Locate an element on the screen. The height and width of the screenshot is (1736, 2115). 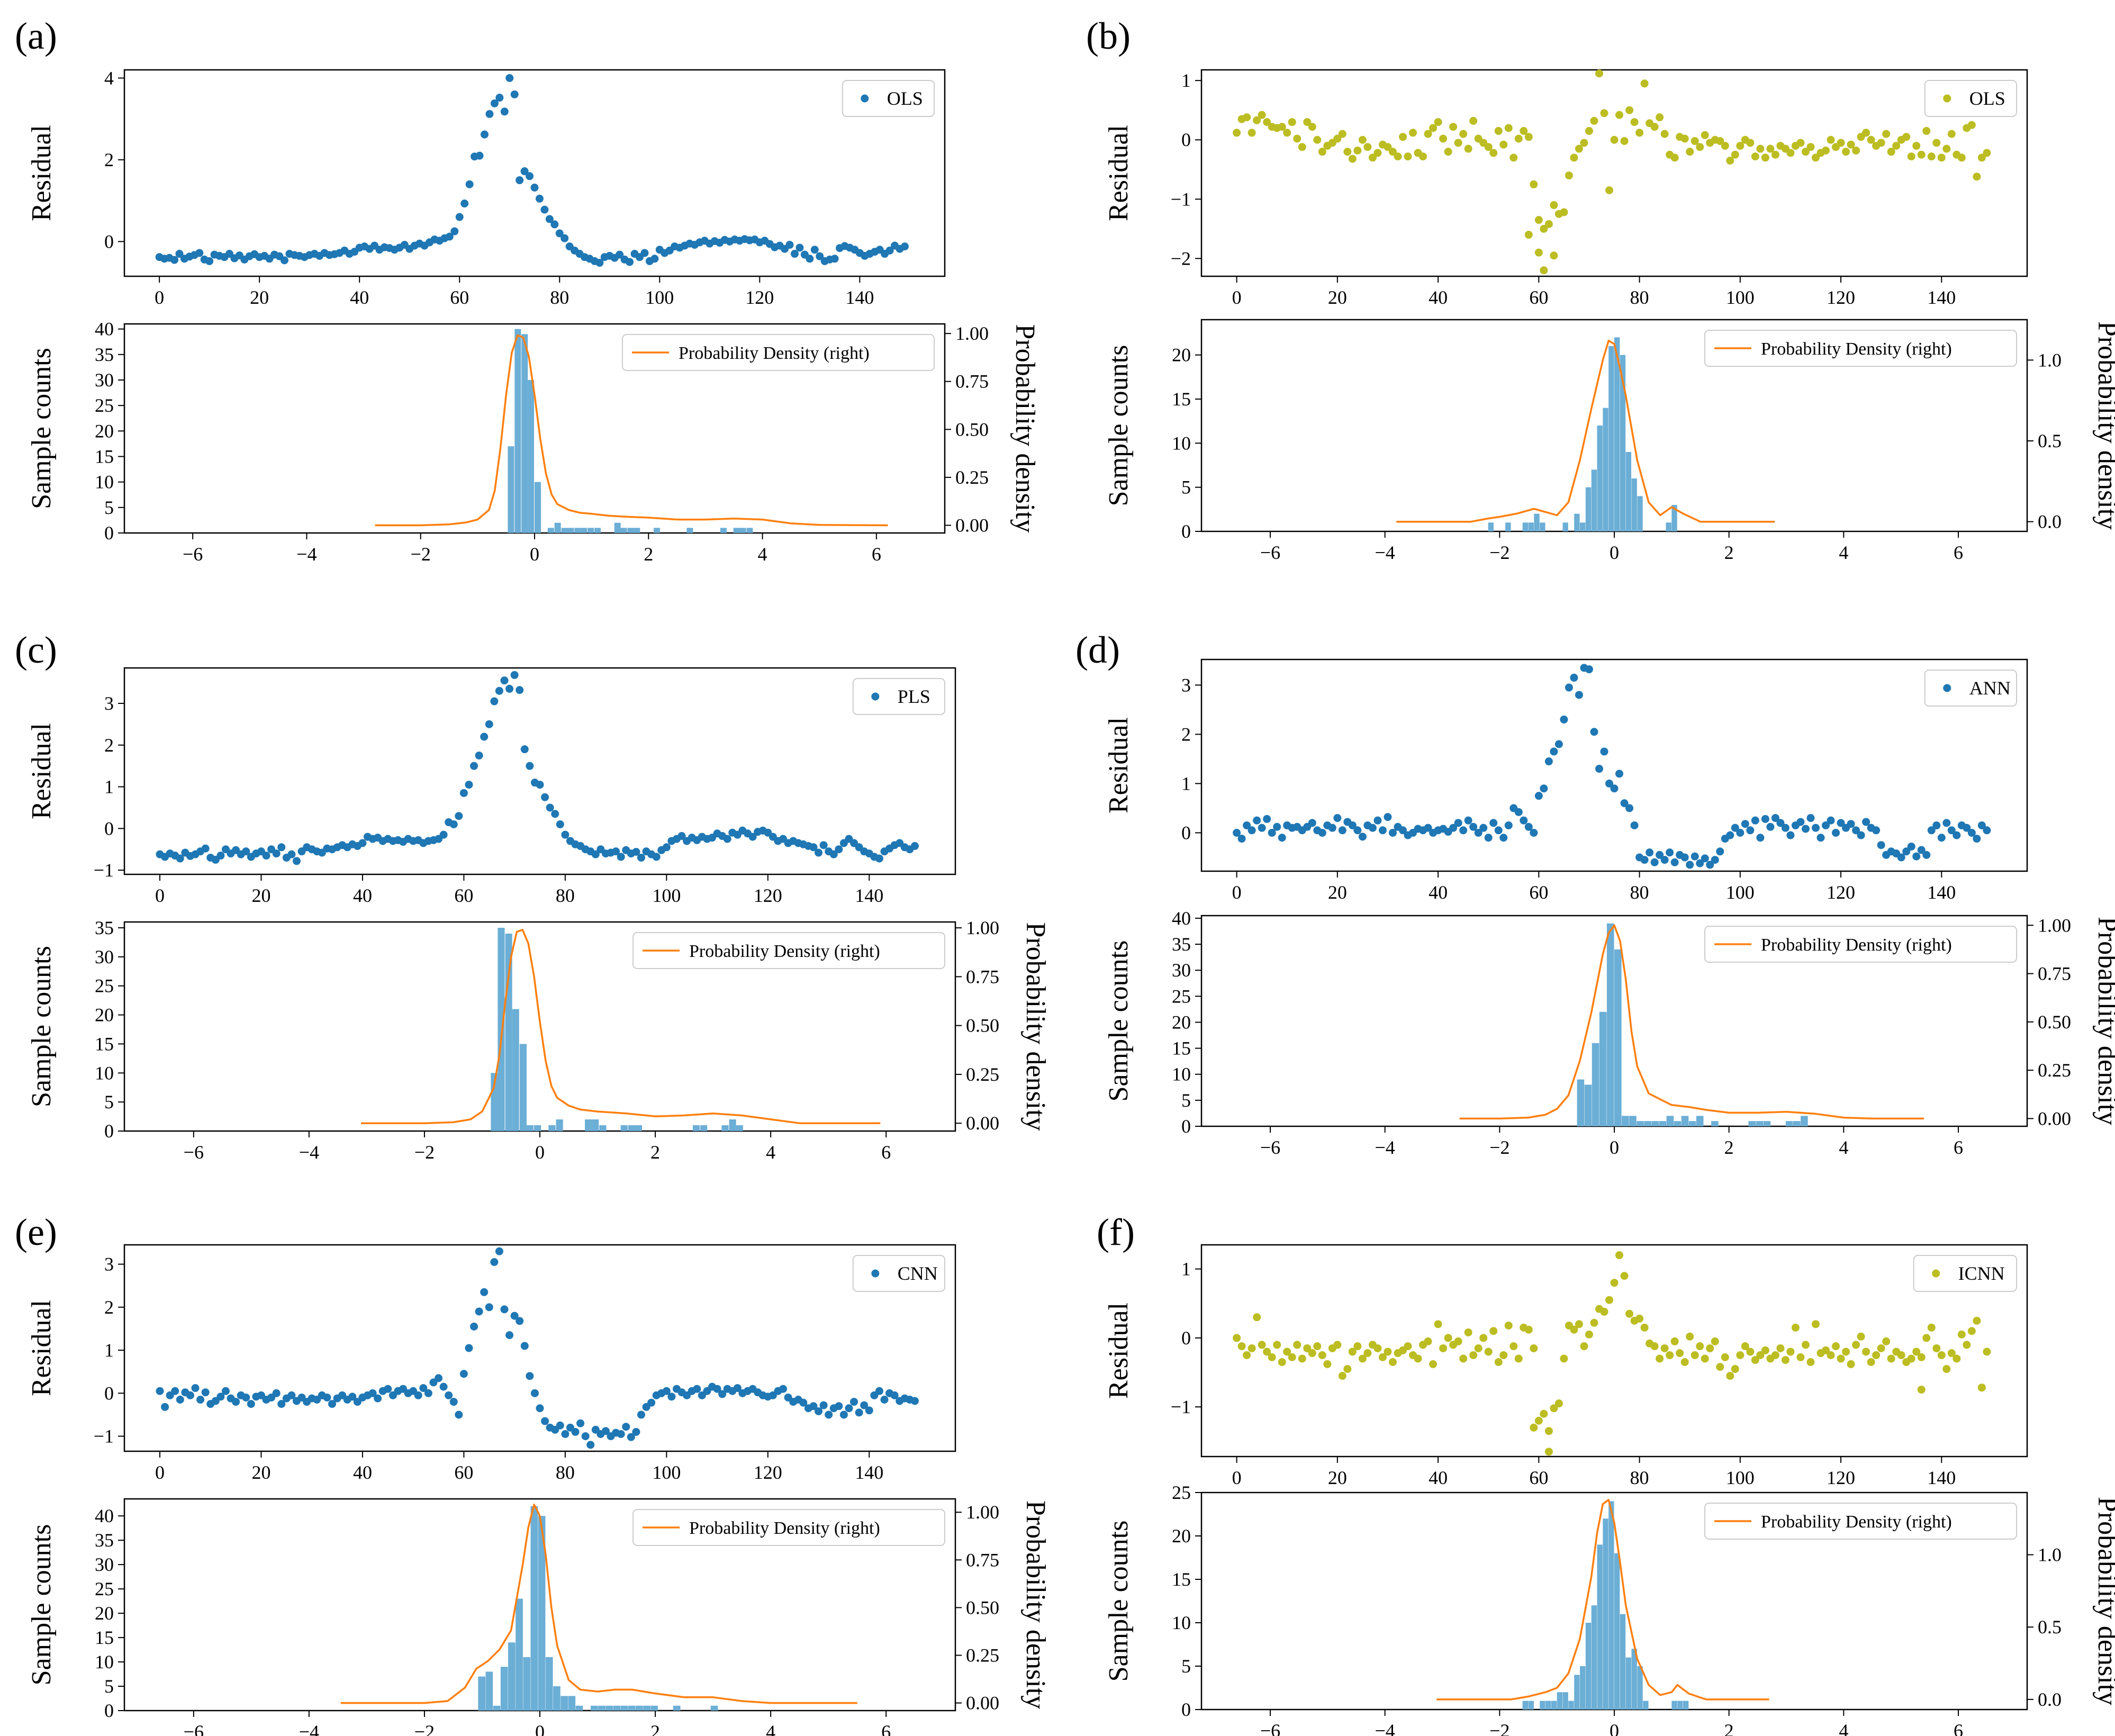
y-tick-label: 5 is located at coordinates (1186, 1100).